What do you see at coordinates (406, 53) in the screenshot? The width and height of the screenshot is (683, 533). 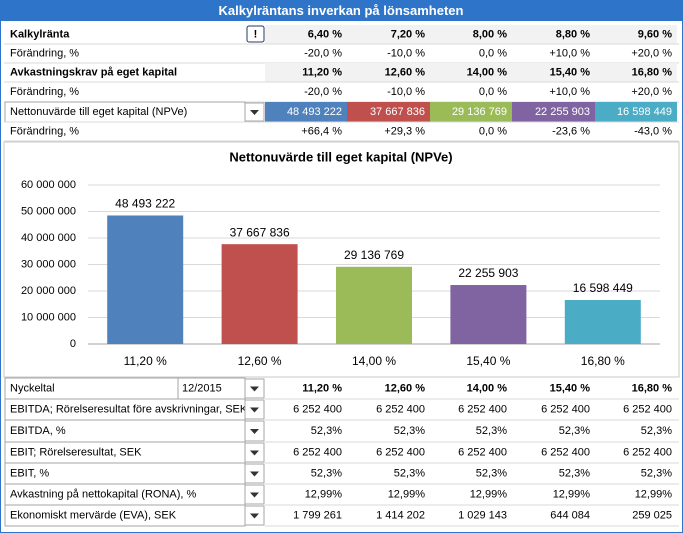 I see `value-cell-text: -10,0 %` at bounding box center [406, 53].